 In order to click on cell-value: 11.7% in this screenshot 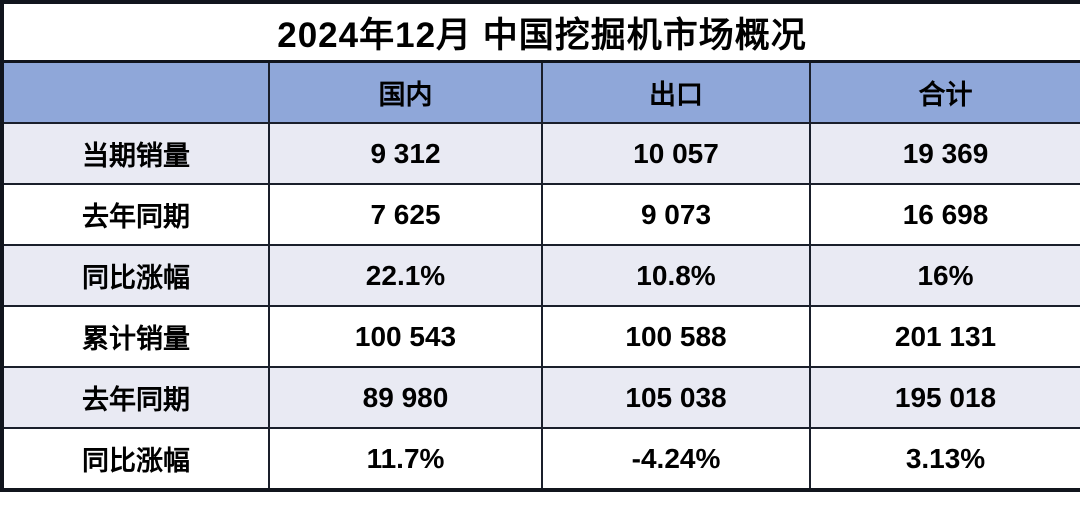, I will do `click(405, 459)`.